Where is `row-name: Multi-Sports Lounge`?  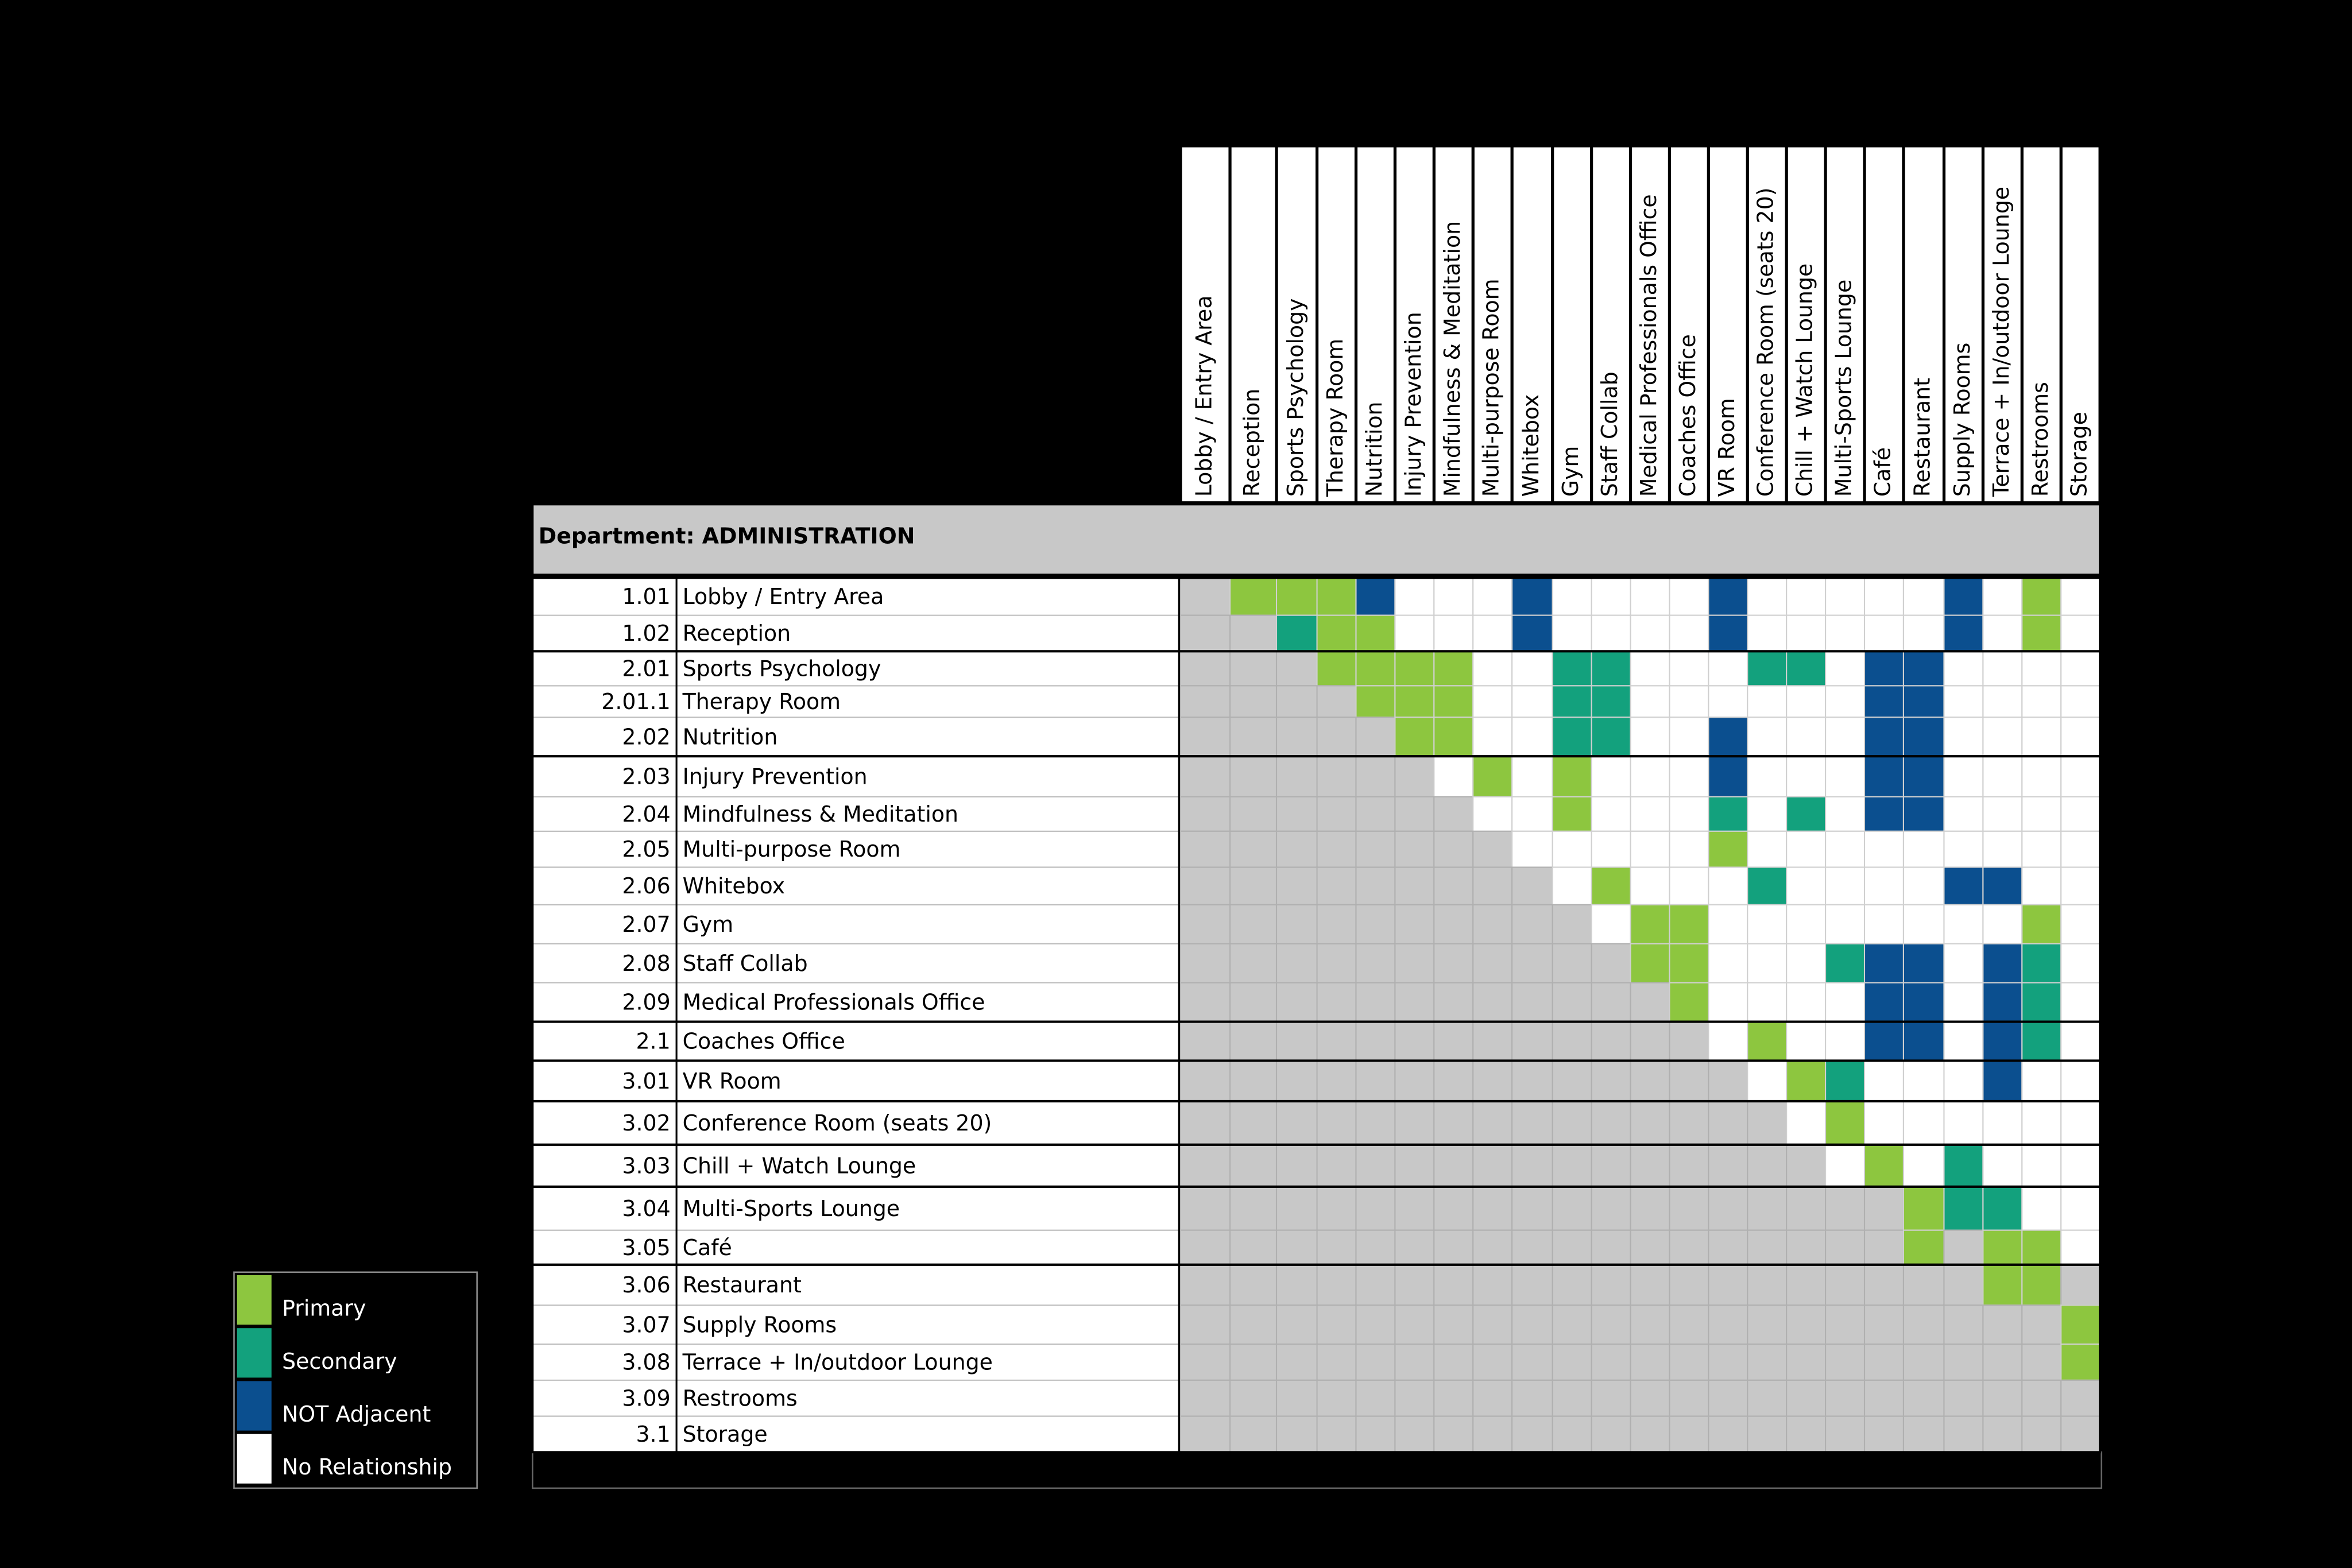
row-name: Multi-Sports Lounge is located at coordinates (791, 1208).